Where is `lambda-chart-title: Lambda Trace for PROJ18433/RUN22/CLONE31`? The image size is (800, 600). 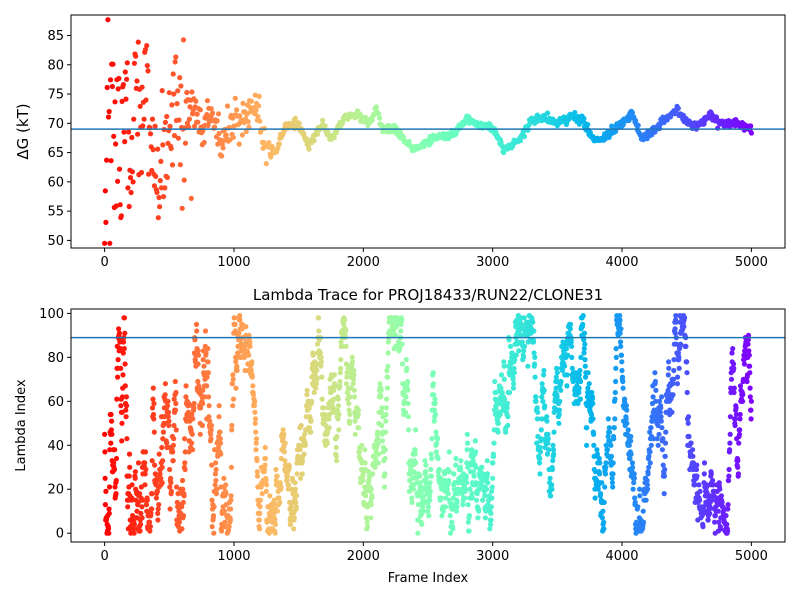
lambda-chart-title: Lambda Trace for PROJ18433/RUN22/CLONE31 is located at coordinates (428, 295).